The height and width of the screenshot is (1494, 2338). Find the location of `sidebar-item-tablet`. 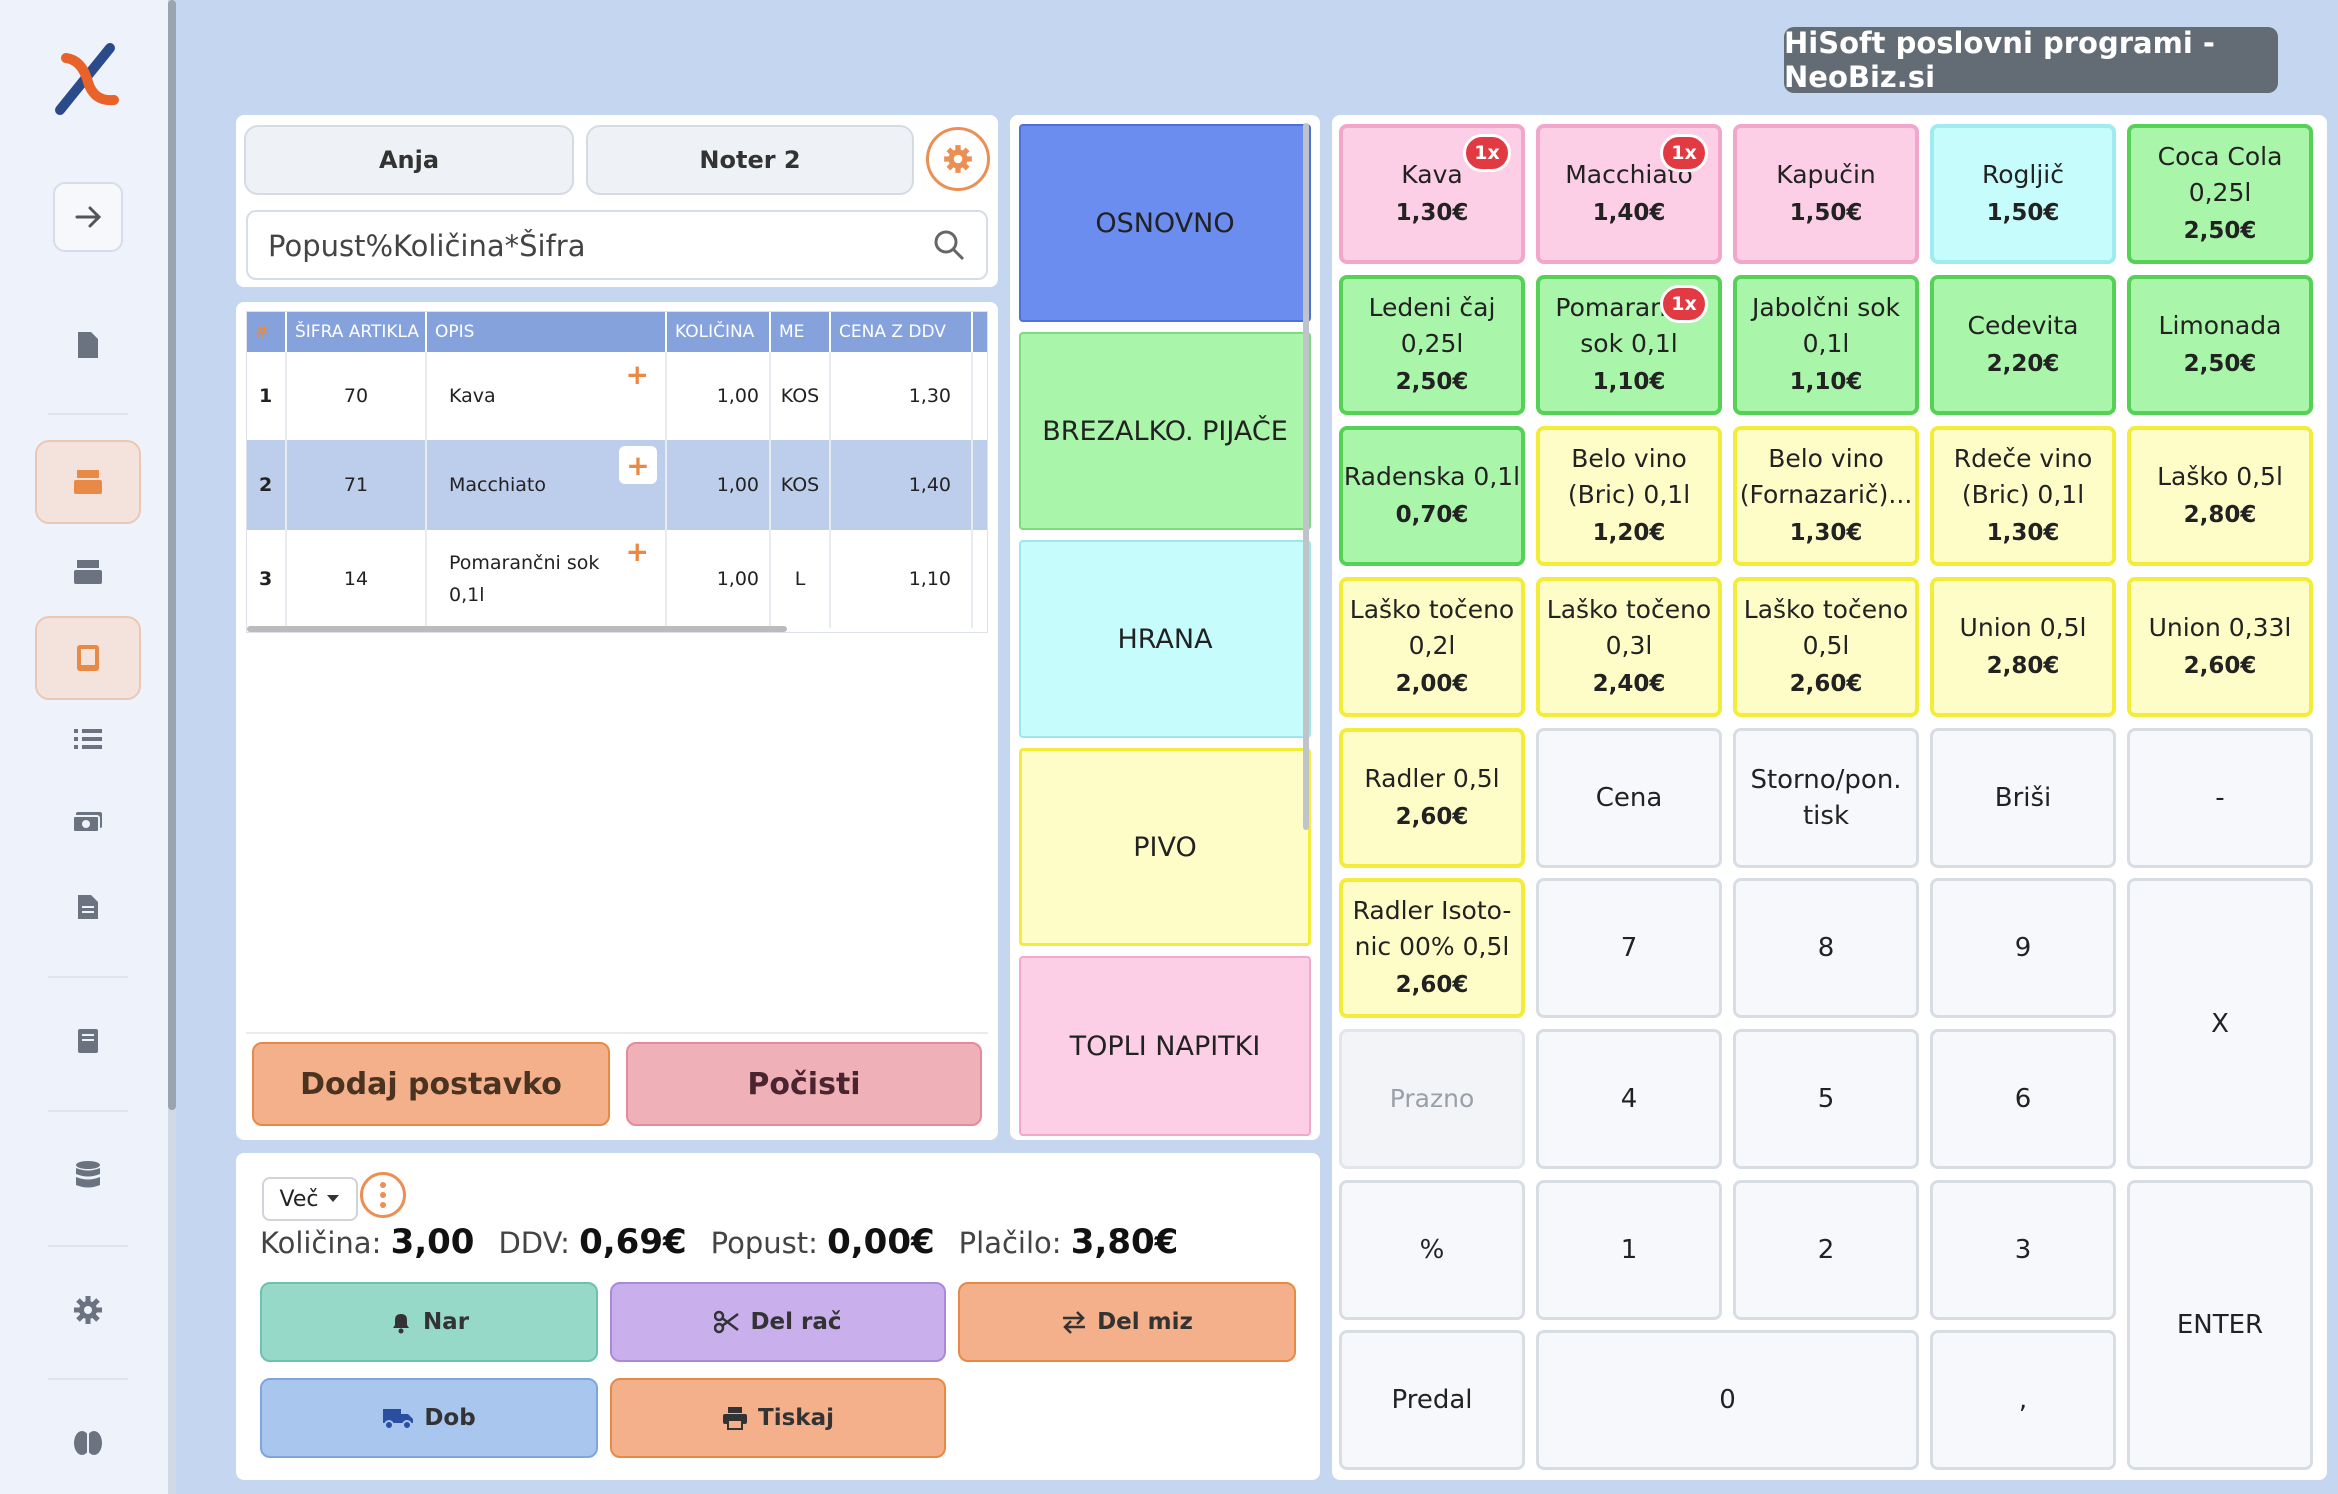

sidebar-item-tablet is located at coordinates (88, 658).